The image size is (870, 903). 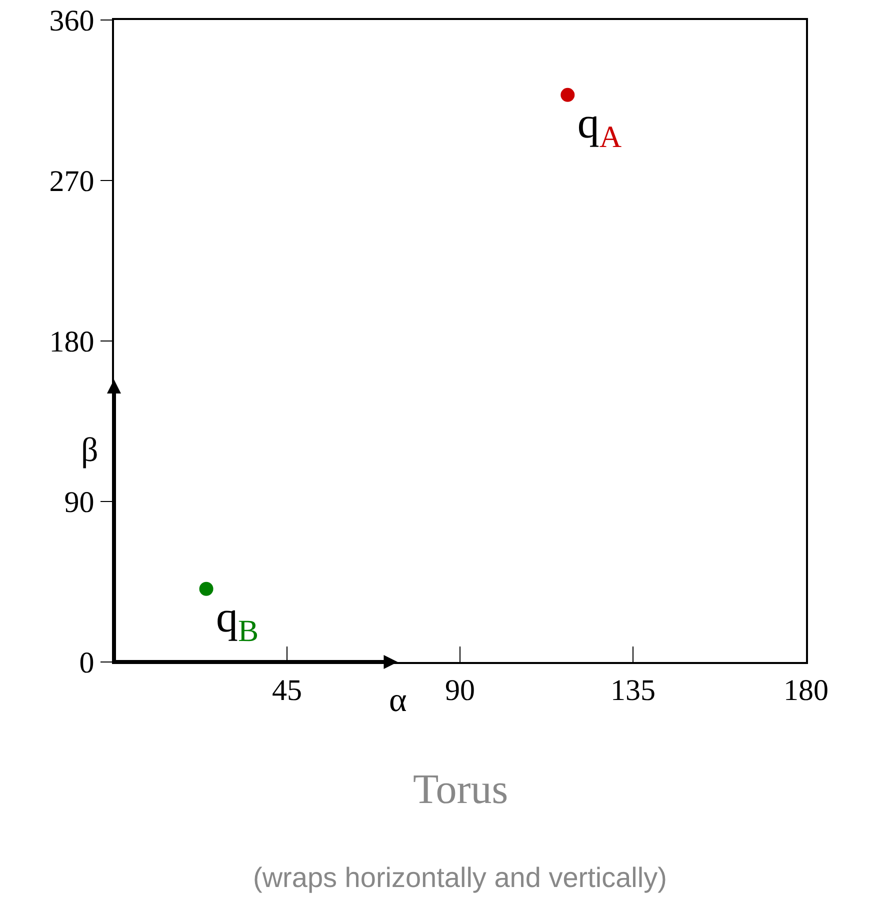 I want to click on text: (wraps horizontally and vertically), so click(x=460, y=877).